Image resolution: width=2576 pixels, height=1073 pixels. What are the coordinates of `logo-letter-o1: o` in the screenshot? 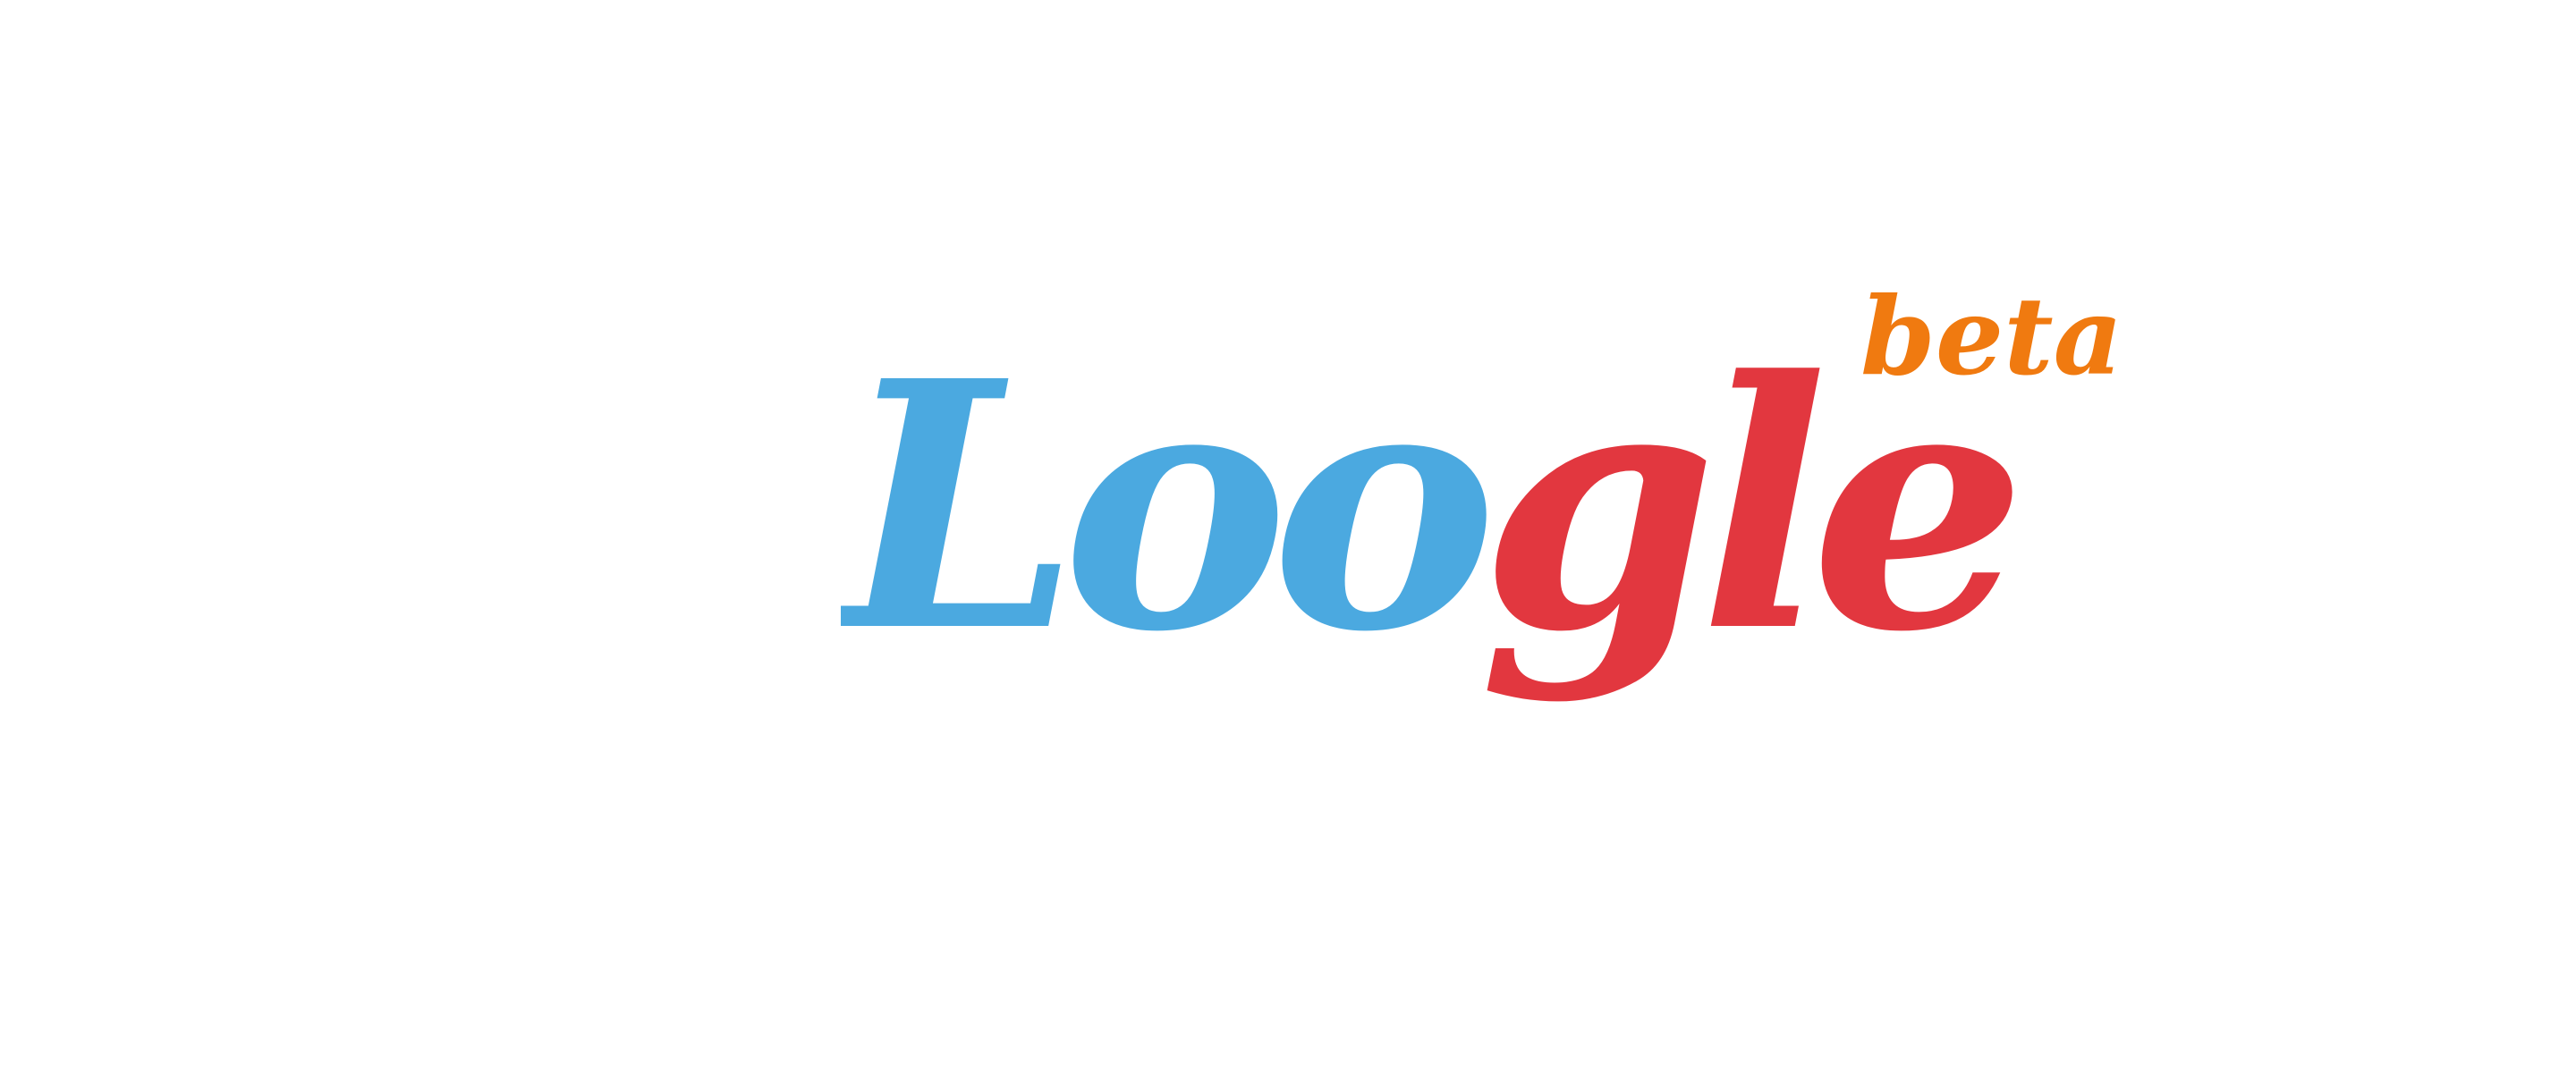 It's located at (1175, 506).